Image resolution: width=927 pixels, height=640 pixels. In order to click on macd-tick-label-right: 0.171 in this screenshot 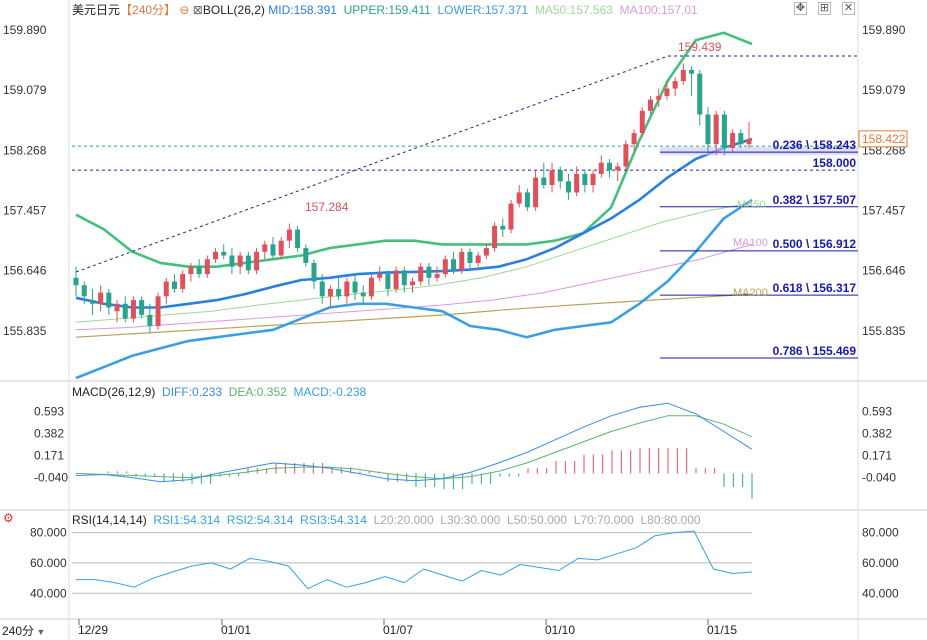, I will do `click(877, 456)`.